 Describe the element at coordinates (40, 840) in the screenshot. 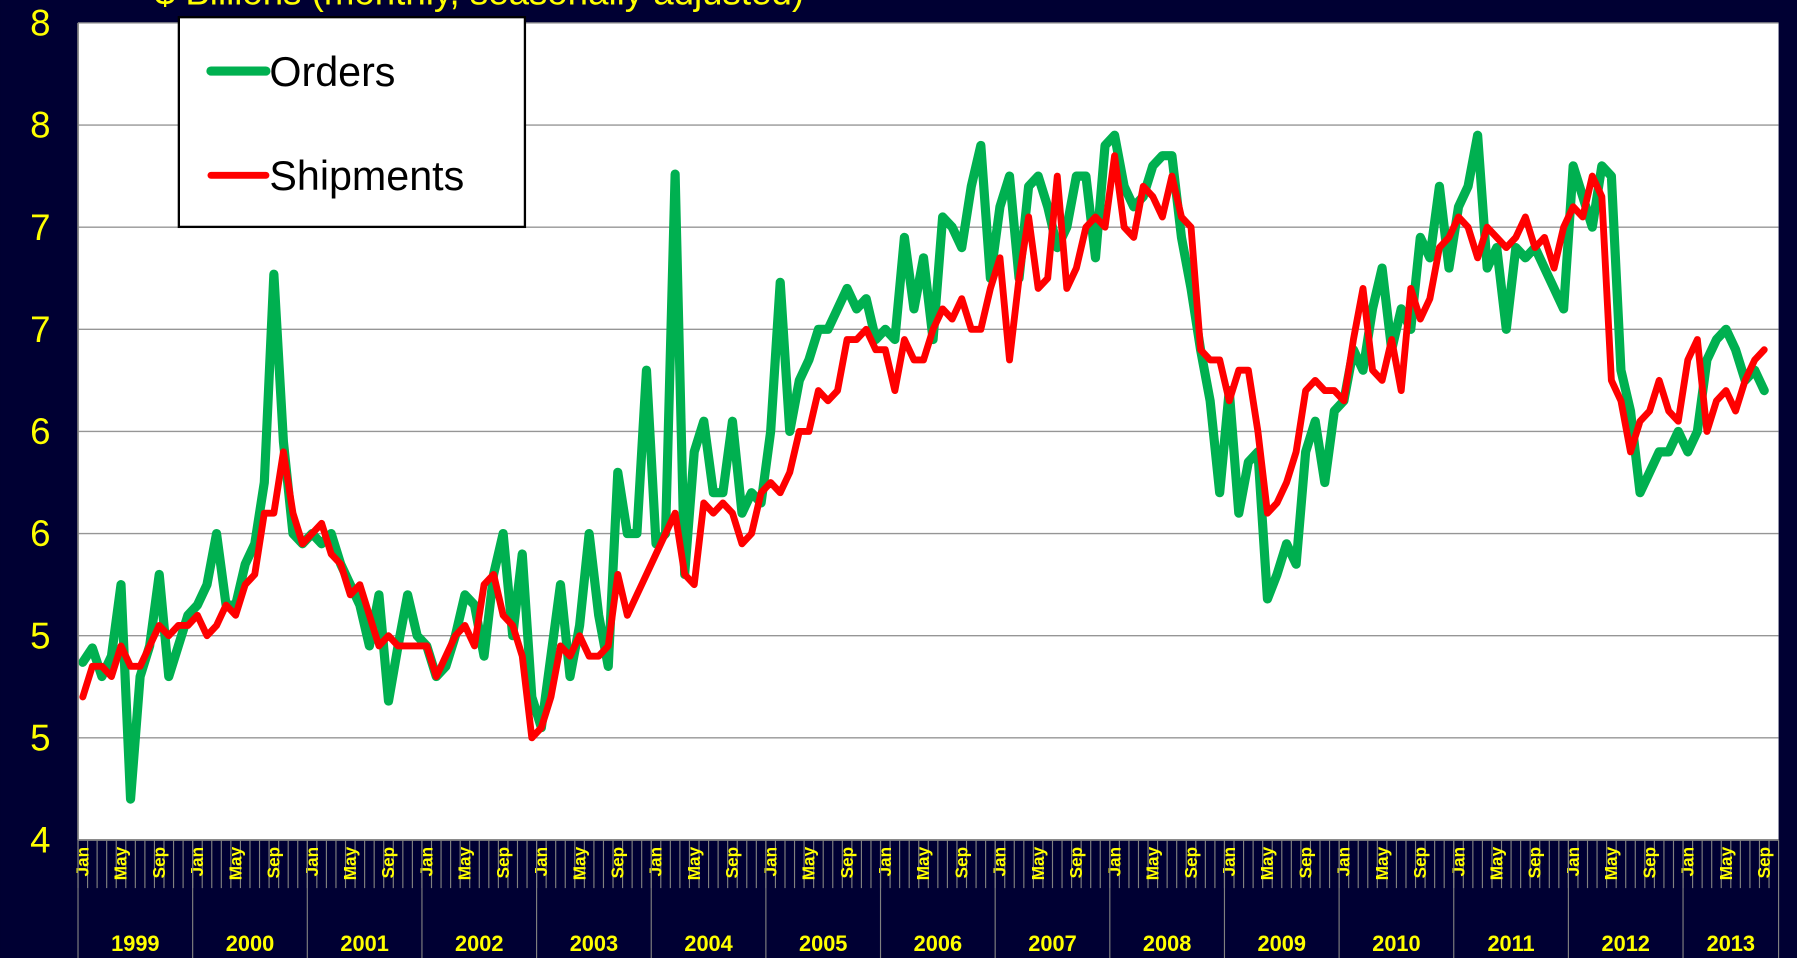

I see `y-tick-label: 4` at that location.